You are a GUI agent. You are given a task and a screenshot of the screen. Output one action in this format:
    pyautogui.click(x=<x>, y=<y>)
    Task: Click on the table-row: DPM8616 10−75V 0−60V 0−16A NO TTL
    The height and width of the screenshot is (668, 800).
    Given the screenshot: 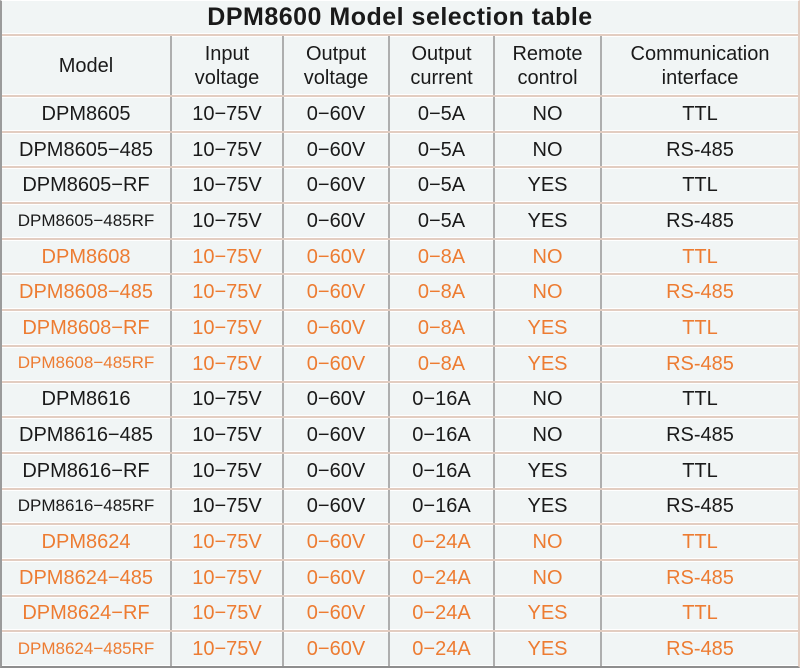 What is the action you would take?
    pyautogui.click(x=400, y=398)
    